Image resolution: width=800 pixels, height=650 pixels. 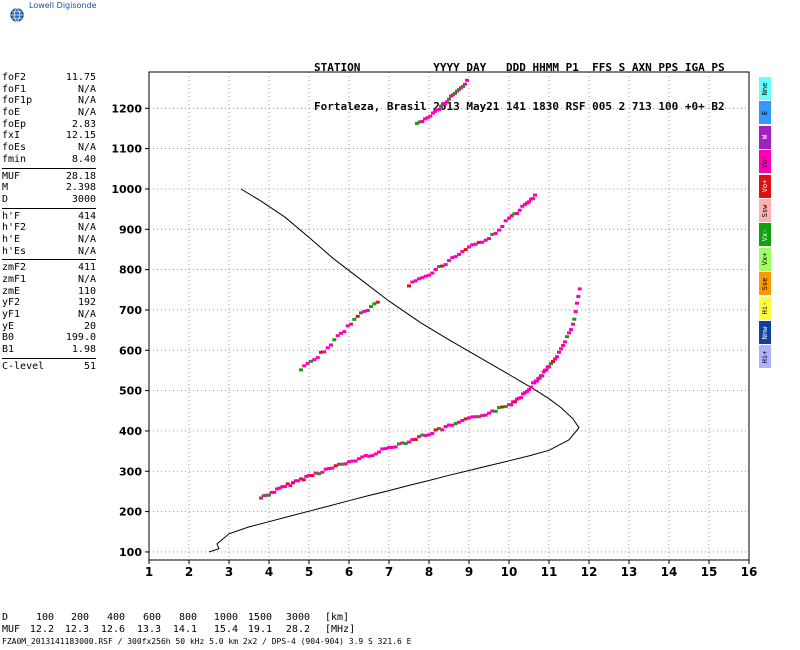 I want to click on param-row: h'F 414, so click(x=49, y=217).